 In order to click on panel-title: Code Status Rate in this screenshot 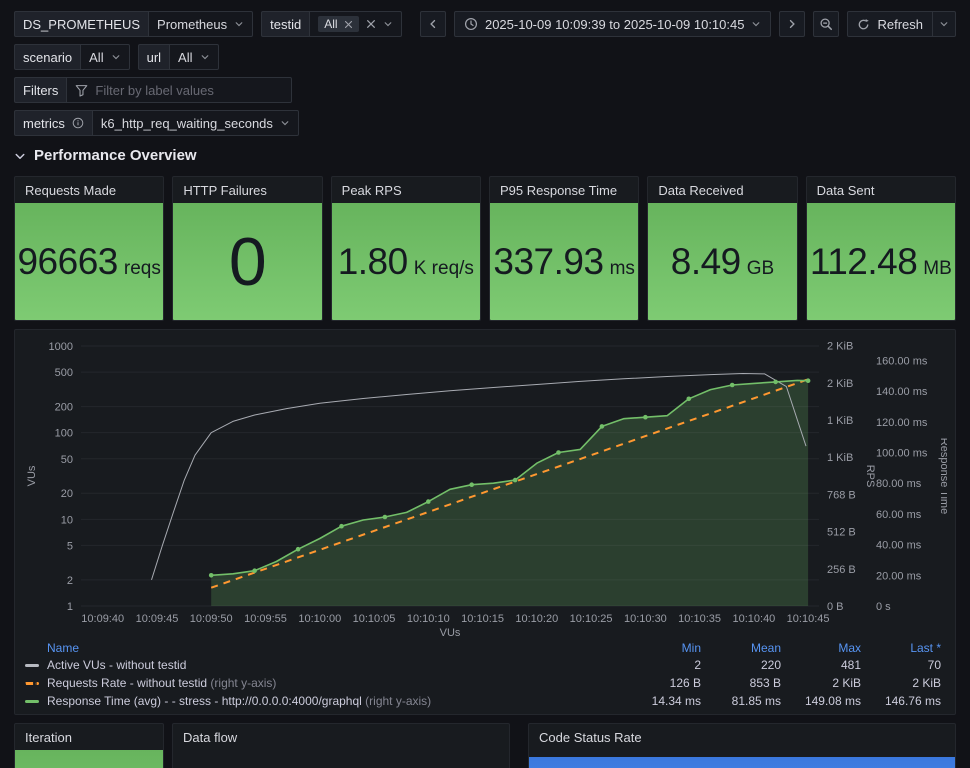, I will do `click(590, 737)`.